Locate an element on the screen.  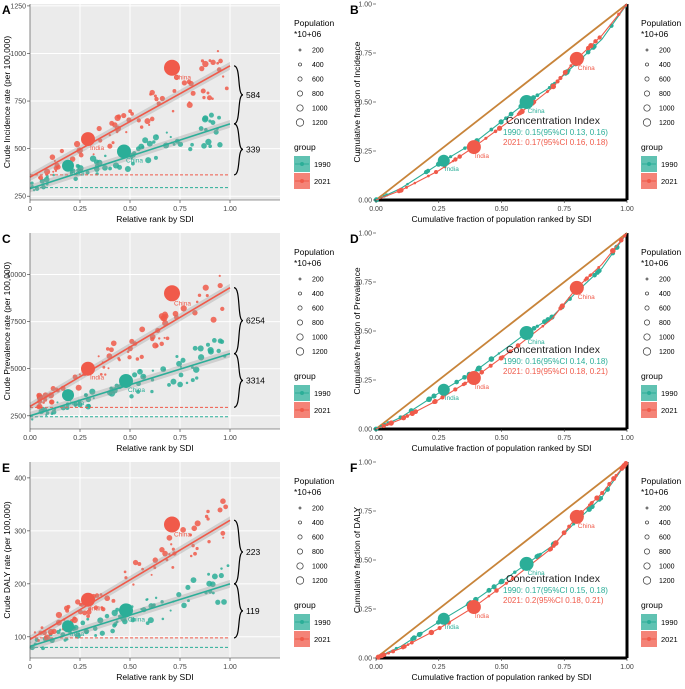
y-tick-label: 750 is located at coordinates (20, 102).